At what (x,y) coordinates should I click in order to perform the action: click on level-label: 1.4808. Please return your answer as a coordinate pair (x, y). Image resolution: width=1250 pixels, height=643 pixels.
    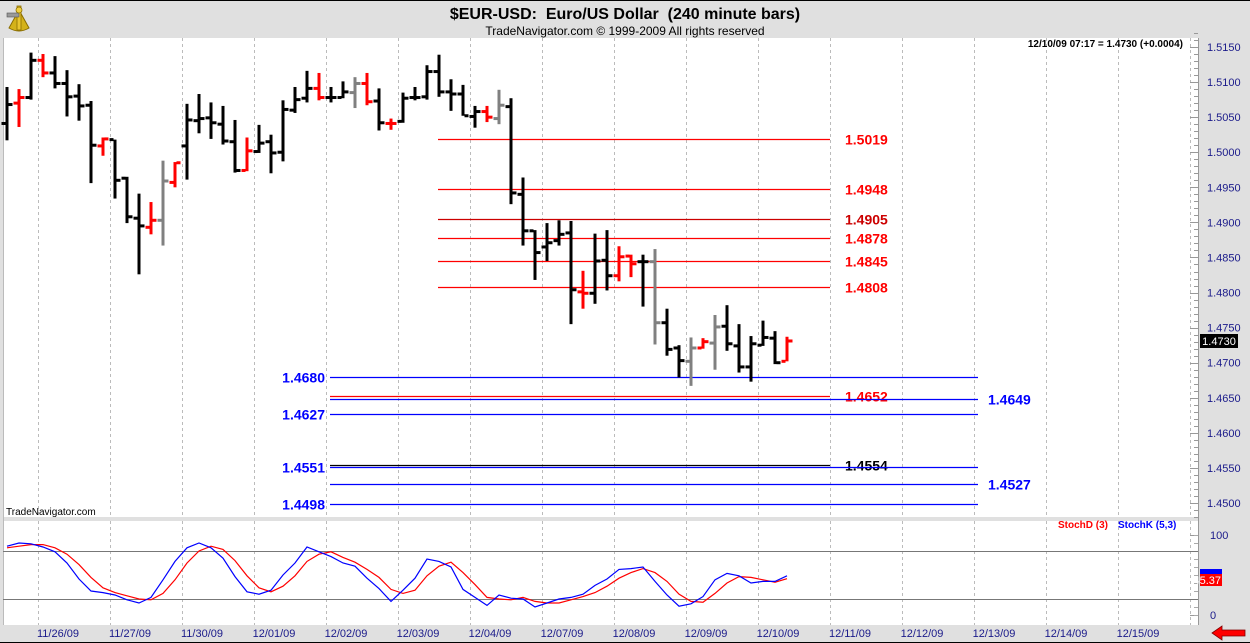
    Looking at the image, I should click on (866, 288).